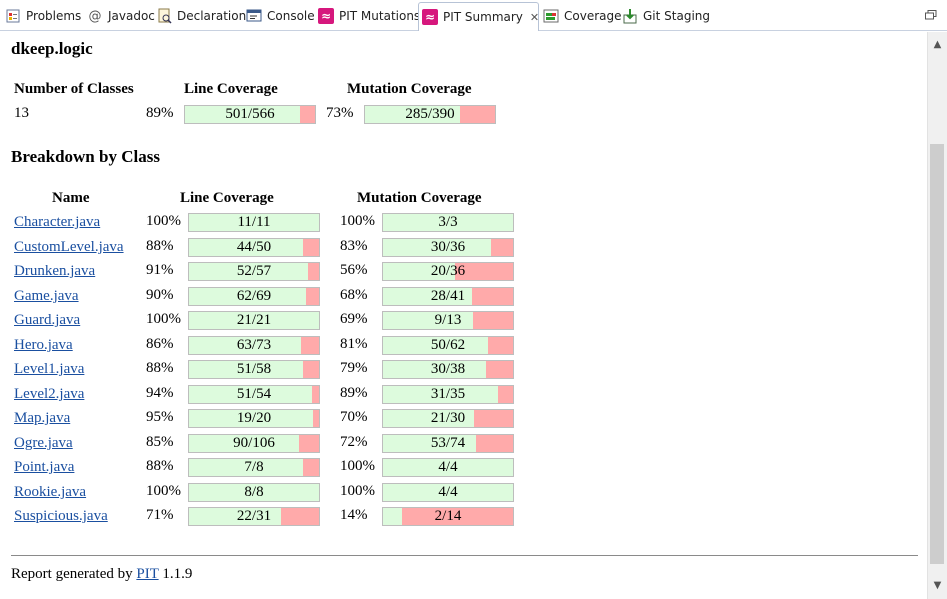 This screenshot has height=599, width=947. What do you see at coordinates (354, 393) in the screenshot?
I see `mutation-coverage-pct: 89%` at bounding box center [354, 393].